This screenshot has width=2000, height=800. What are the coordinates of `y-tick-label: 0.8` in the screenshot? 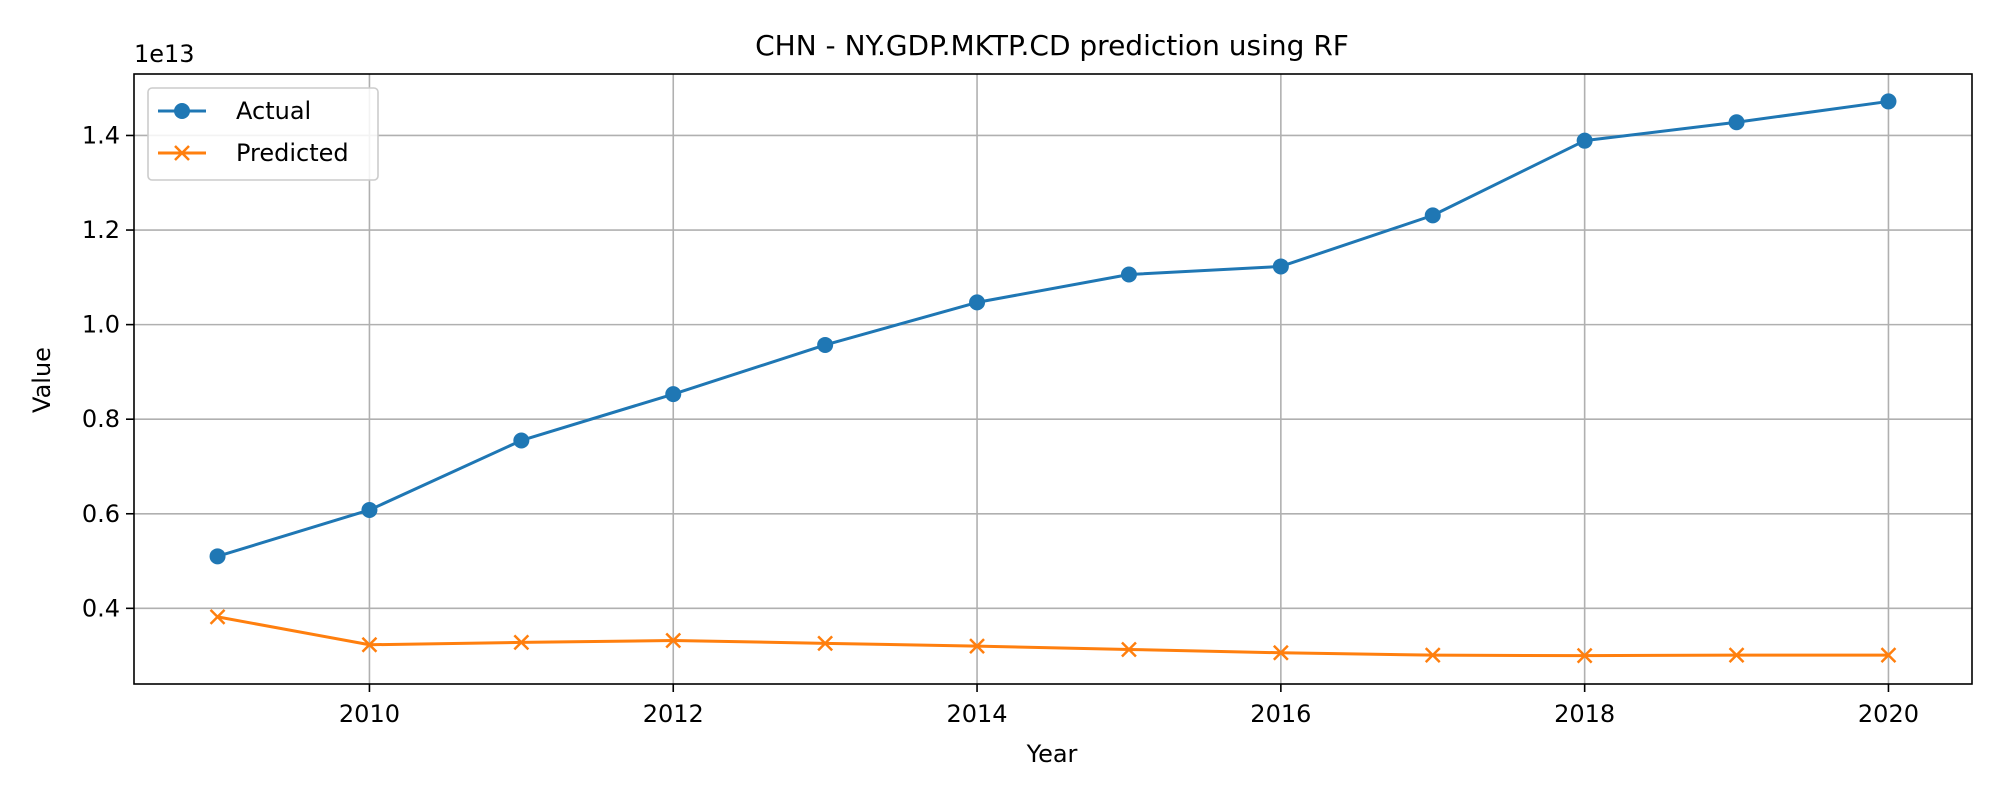 It's located at (101, 419).